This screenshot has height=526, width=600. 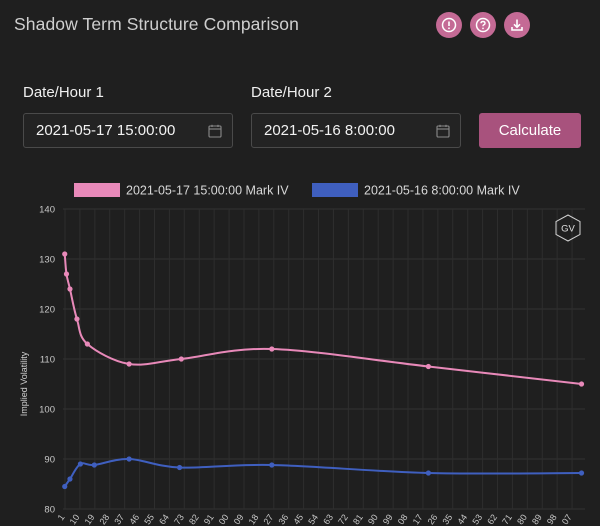 I want to click on y-tick-label: 110, so click(x=47, y=360).